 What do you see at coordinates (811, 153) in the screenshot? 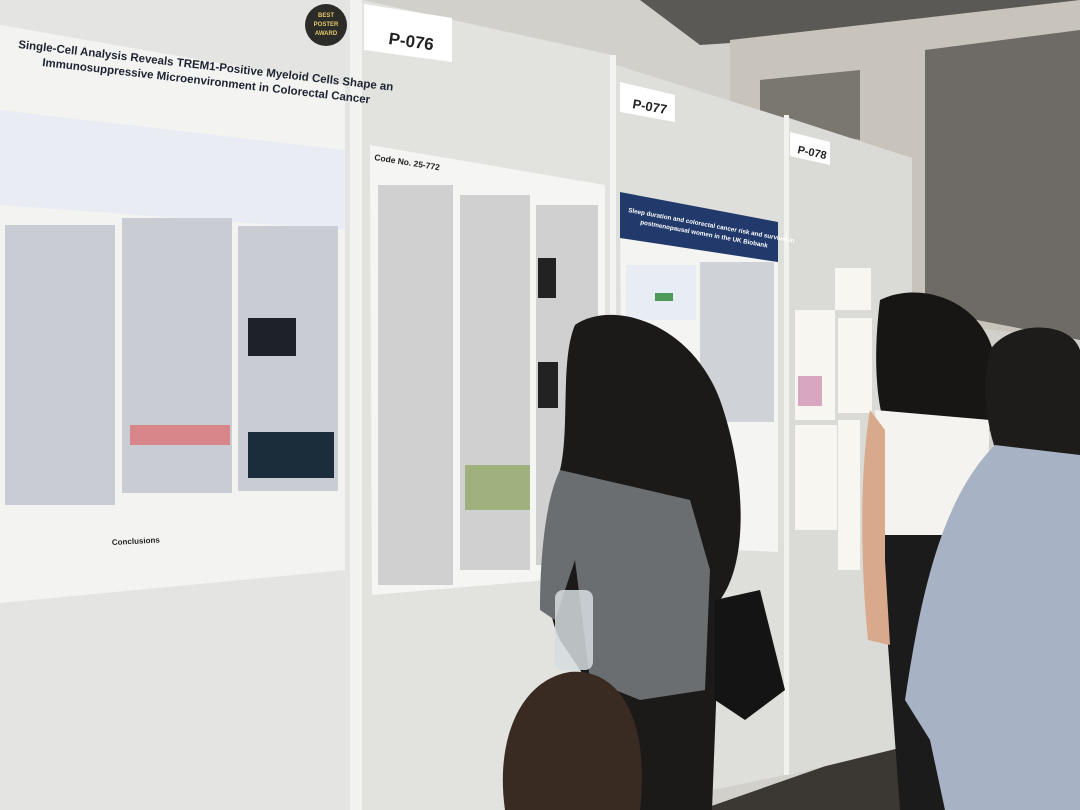
I see `board-label: P-078` at bounding box center [811, 153].